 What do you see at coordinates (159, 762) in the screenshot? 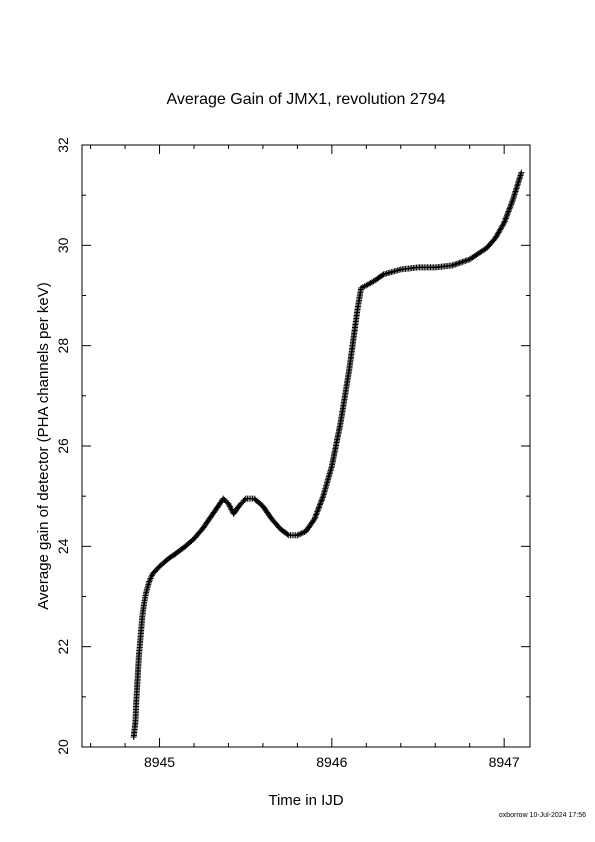
I see `x-tick-label: 8945` at bounding box center [159, 762].